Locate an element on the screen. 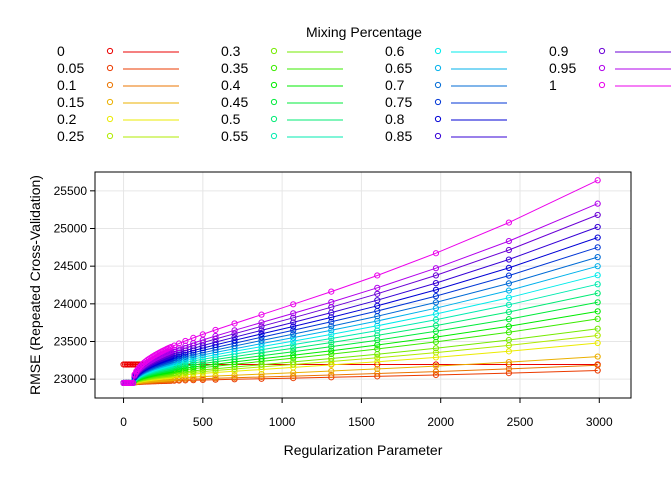 The height and width of the screenshot is (480, 672). legend-entry-0.4: 0.4 is located at coordinates (282, 85).